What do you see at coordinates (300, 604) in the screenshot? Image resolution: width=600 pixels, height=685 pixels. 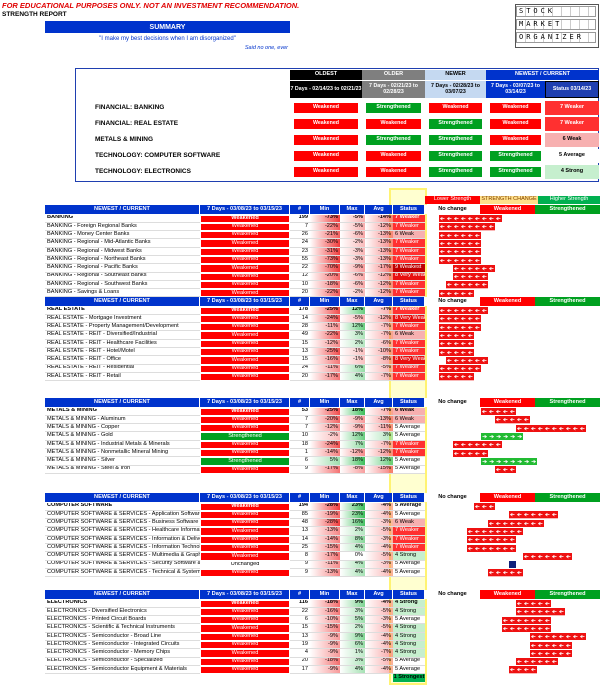 I see `data-cell: 116` at bounding box center [300, 604].